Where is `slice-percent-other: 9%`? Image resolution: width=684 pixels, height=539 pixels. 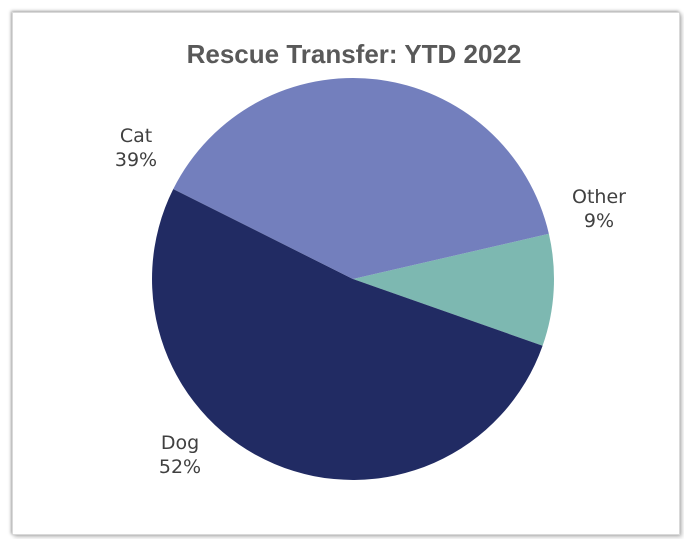
slice-percent-other: 9% is located at coordinates (599, 221).